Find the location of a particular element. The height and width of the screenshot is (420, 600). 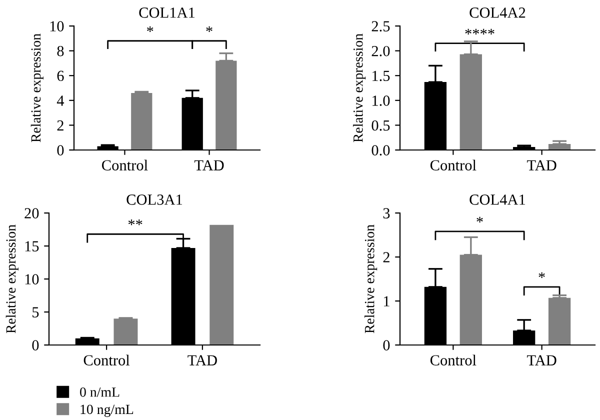

y-tick-label: 0.5 is located at coordinates (381, 125).